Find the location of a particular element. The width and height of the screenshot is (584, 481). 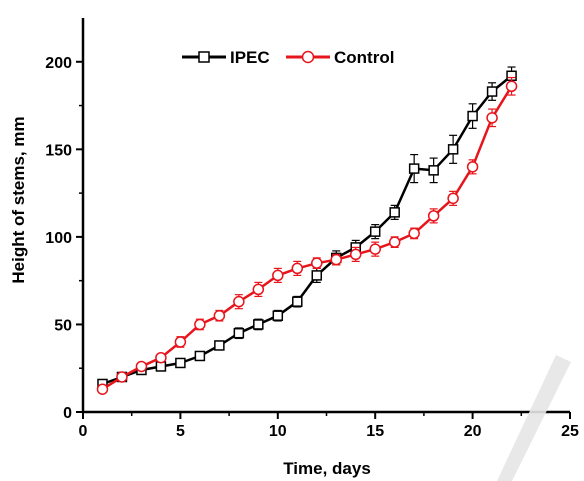

y-tick-label-100: 100 is located at coordinates (58, 238).